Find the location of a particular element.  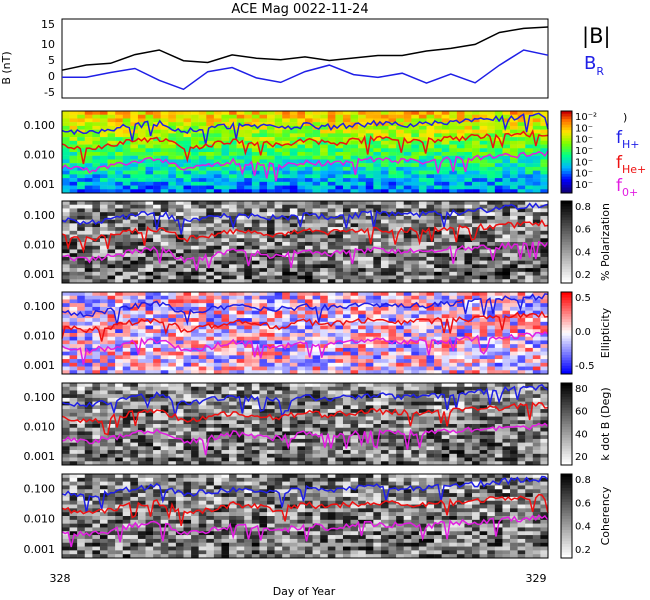

colorbar-segment is located at coordinates (566, 233).